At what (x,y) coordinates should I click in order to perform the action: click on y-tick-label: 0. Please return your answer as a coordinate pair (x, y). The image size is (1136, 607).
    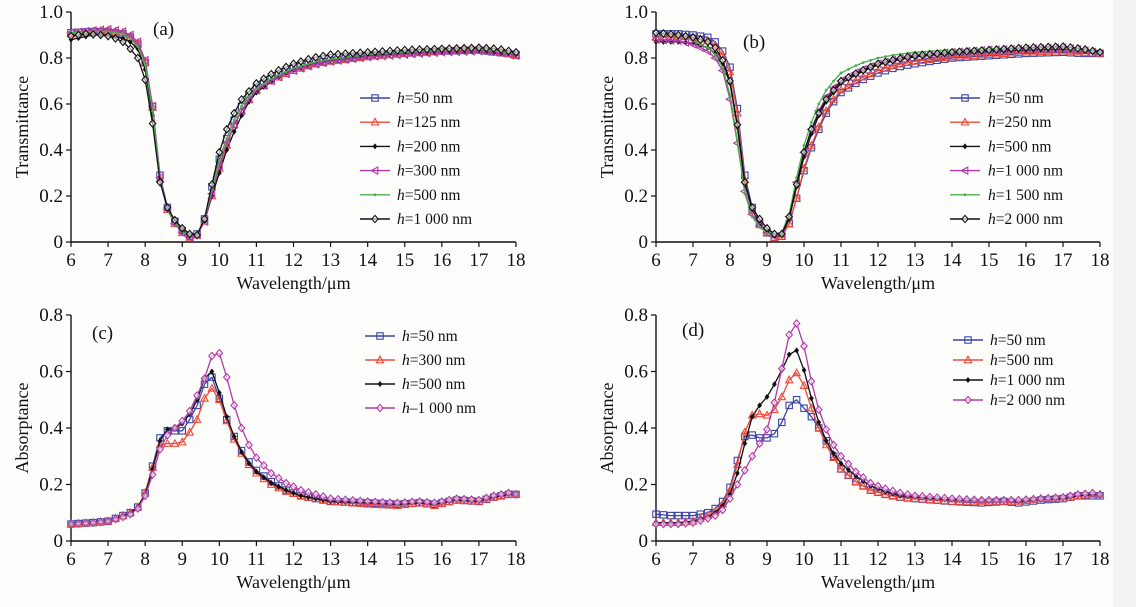
    Looking at the image, I should click on (644, 541).